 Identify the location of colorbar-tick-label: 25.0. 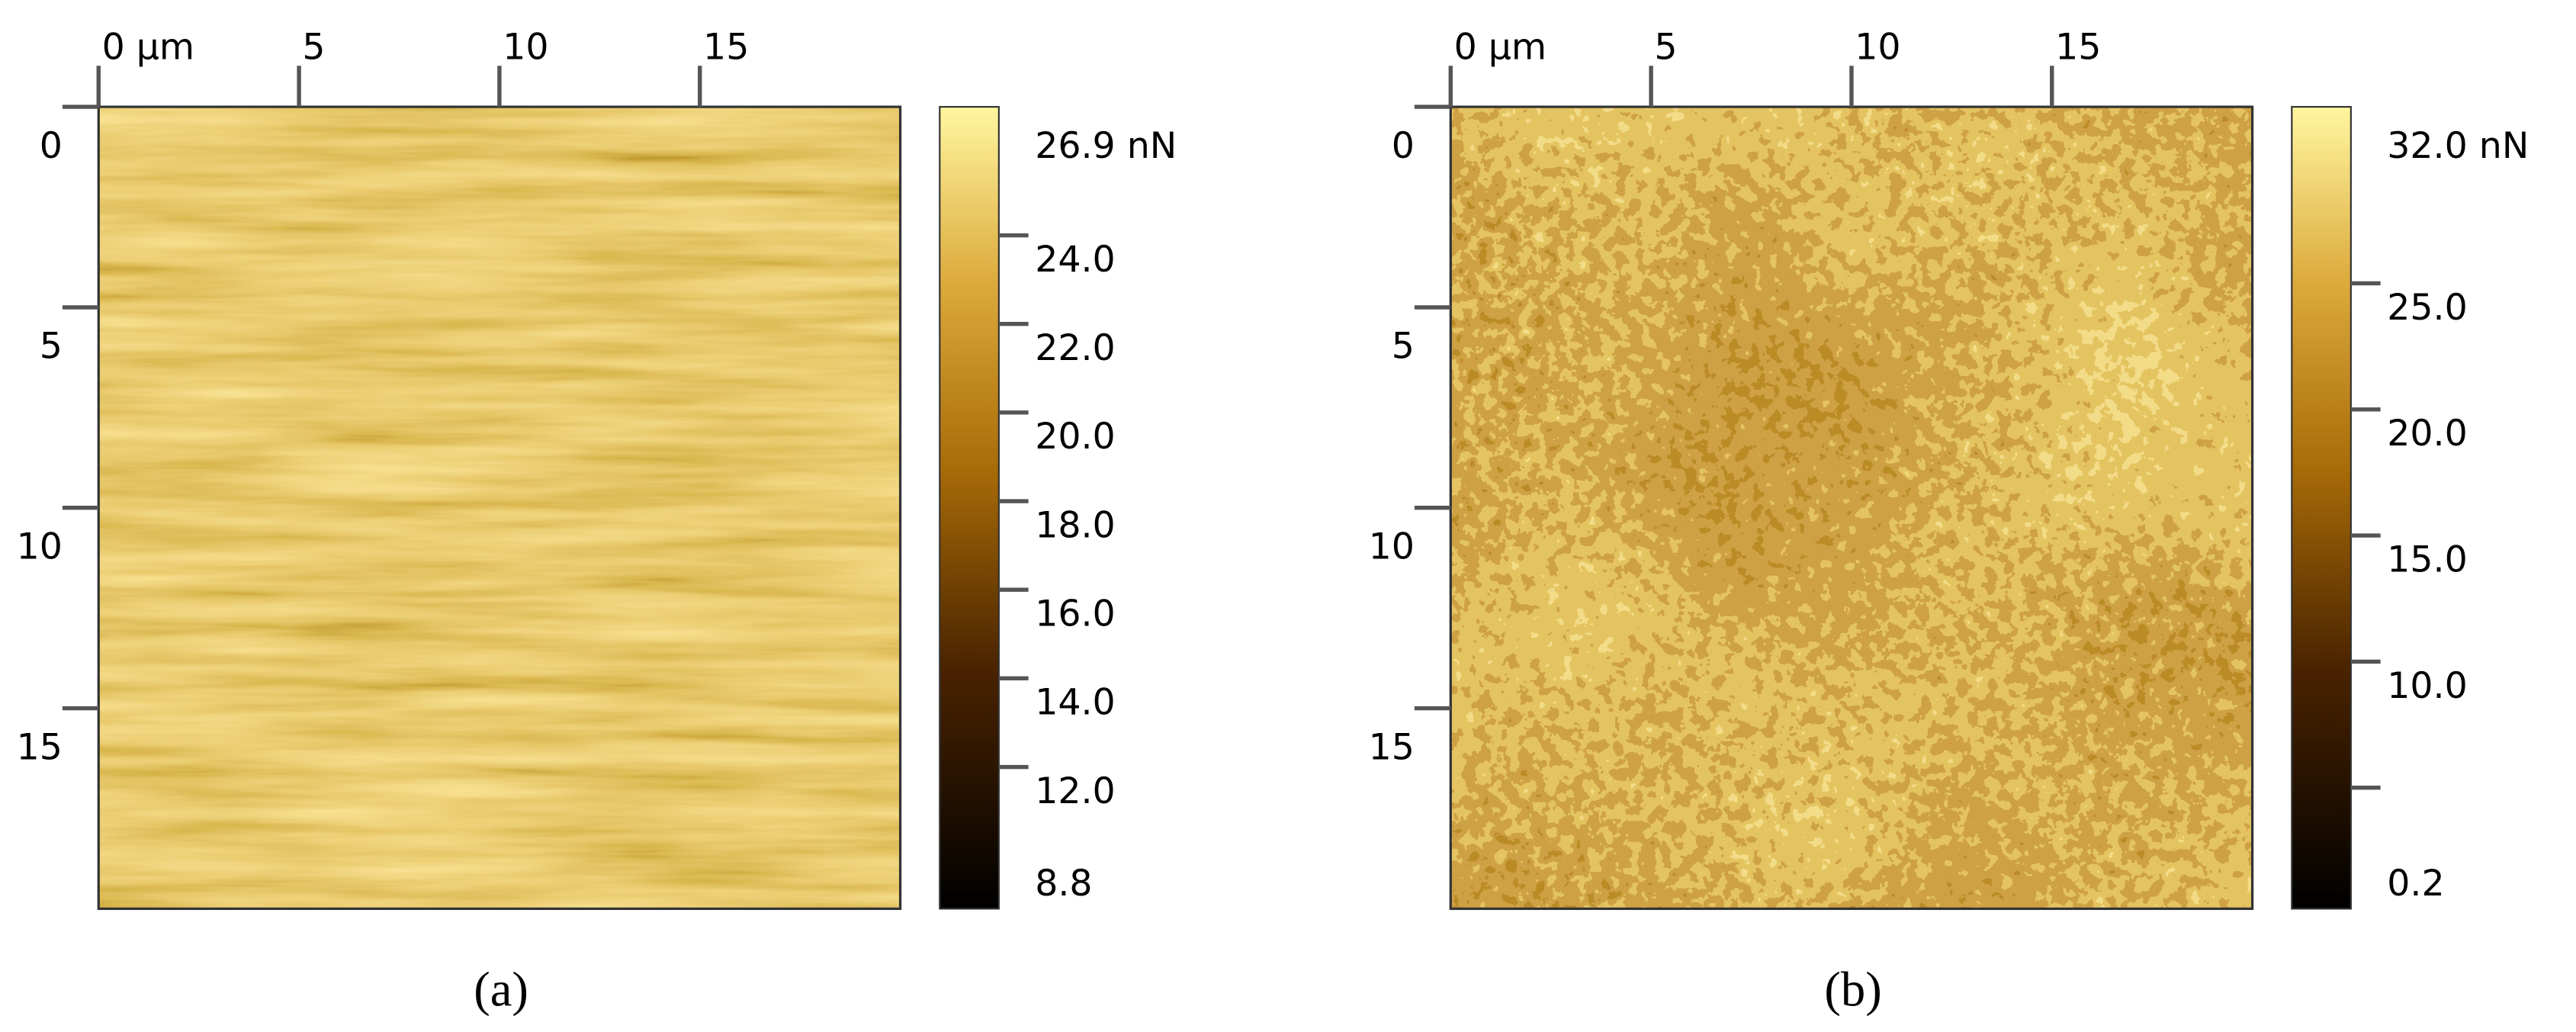
(2427, 308).